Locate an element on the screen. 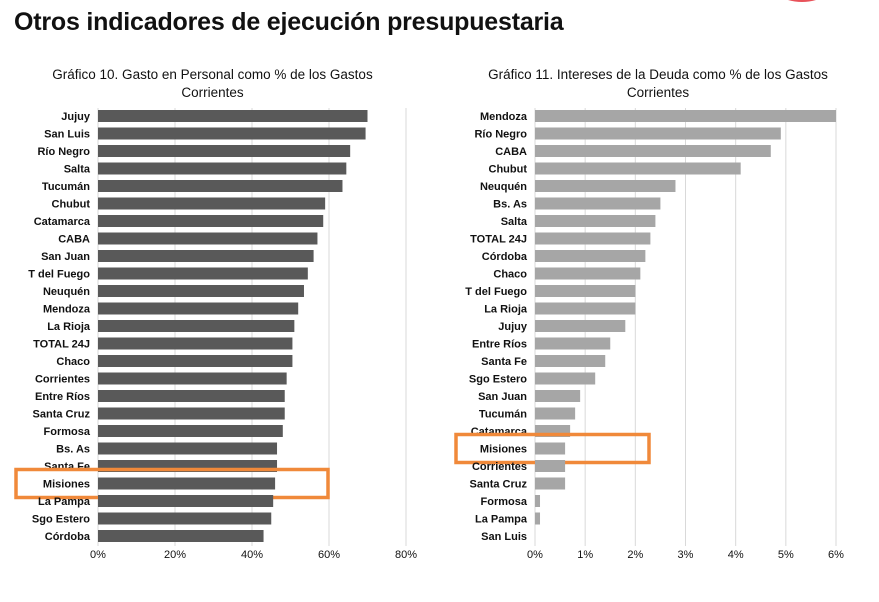 Image resolution: width=879 pixels, height=602 pixels. tick-label: 20% is located at coordinates (175, 555).